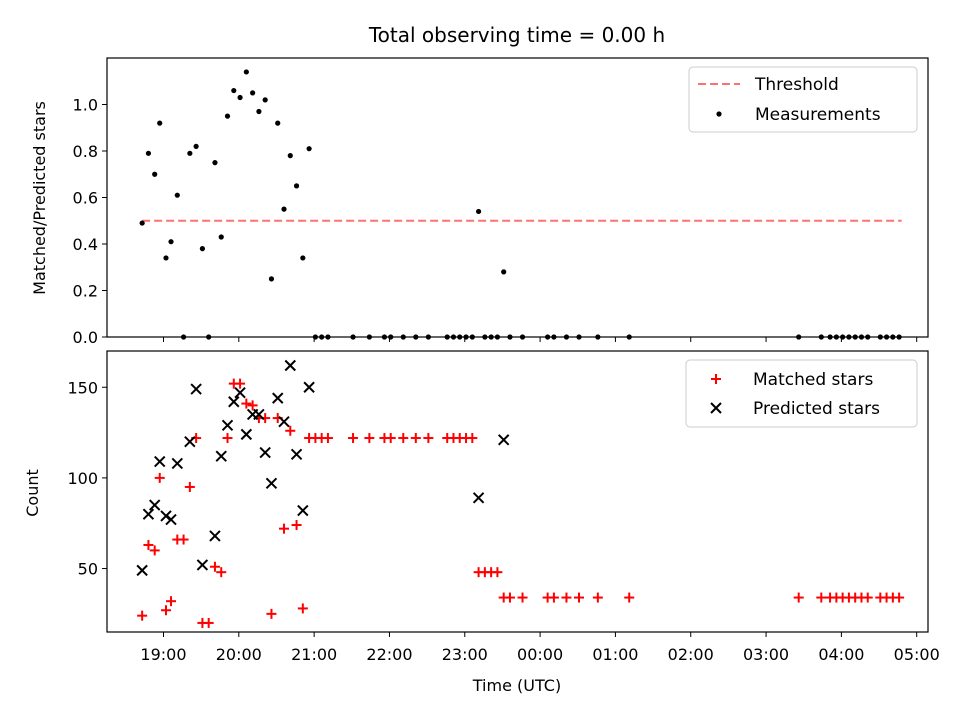  I want to click on x-tick-label: 04:00, so click(841, 654).